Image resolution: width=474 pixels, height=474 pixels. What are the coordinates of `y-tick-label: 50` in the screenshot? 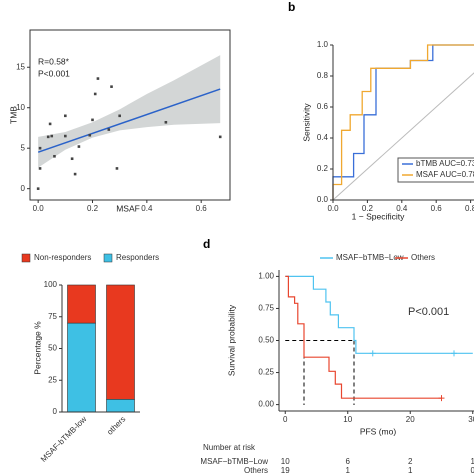 It's located at (52, 348).